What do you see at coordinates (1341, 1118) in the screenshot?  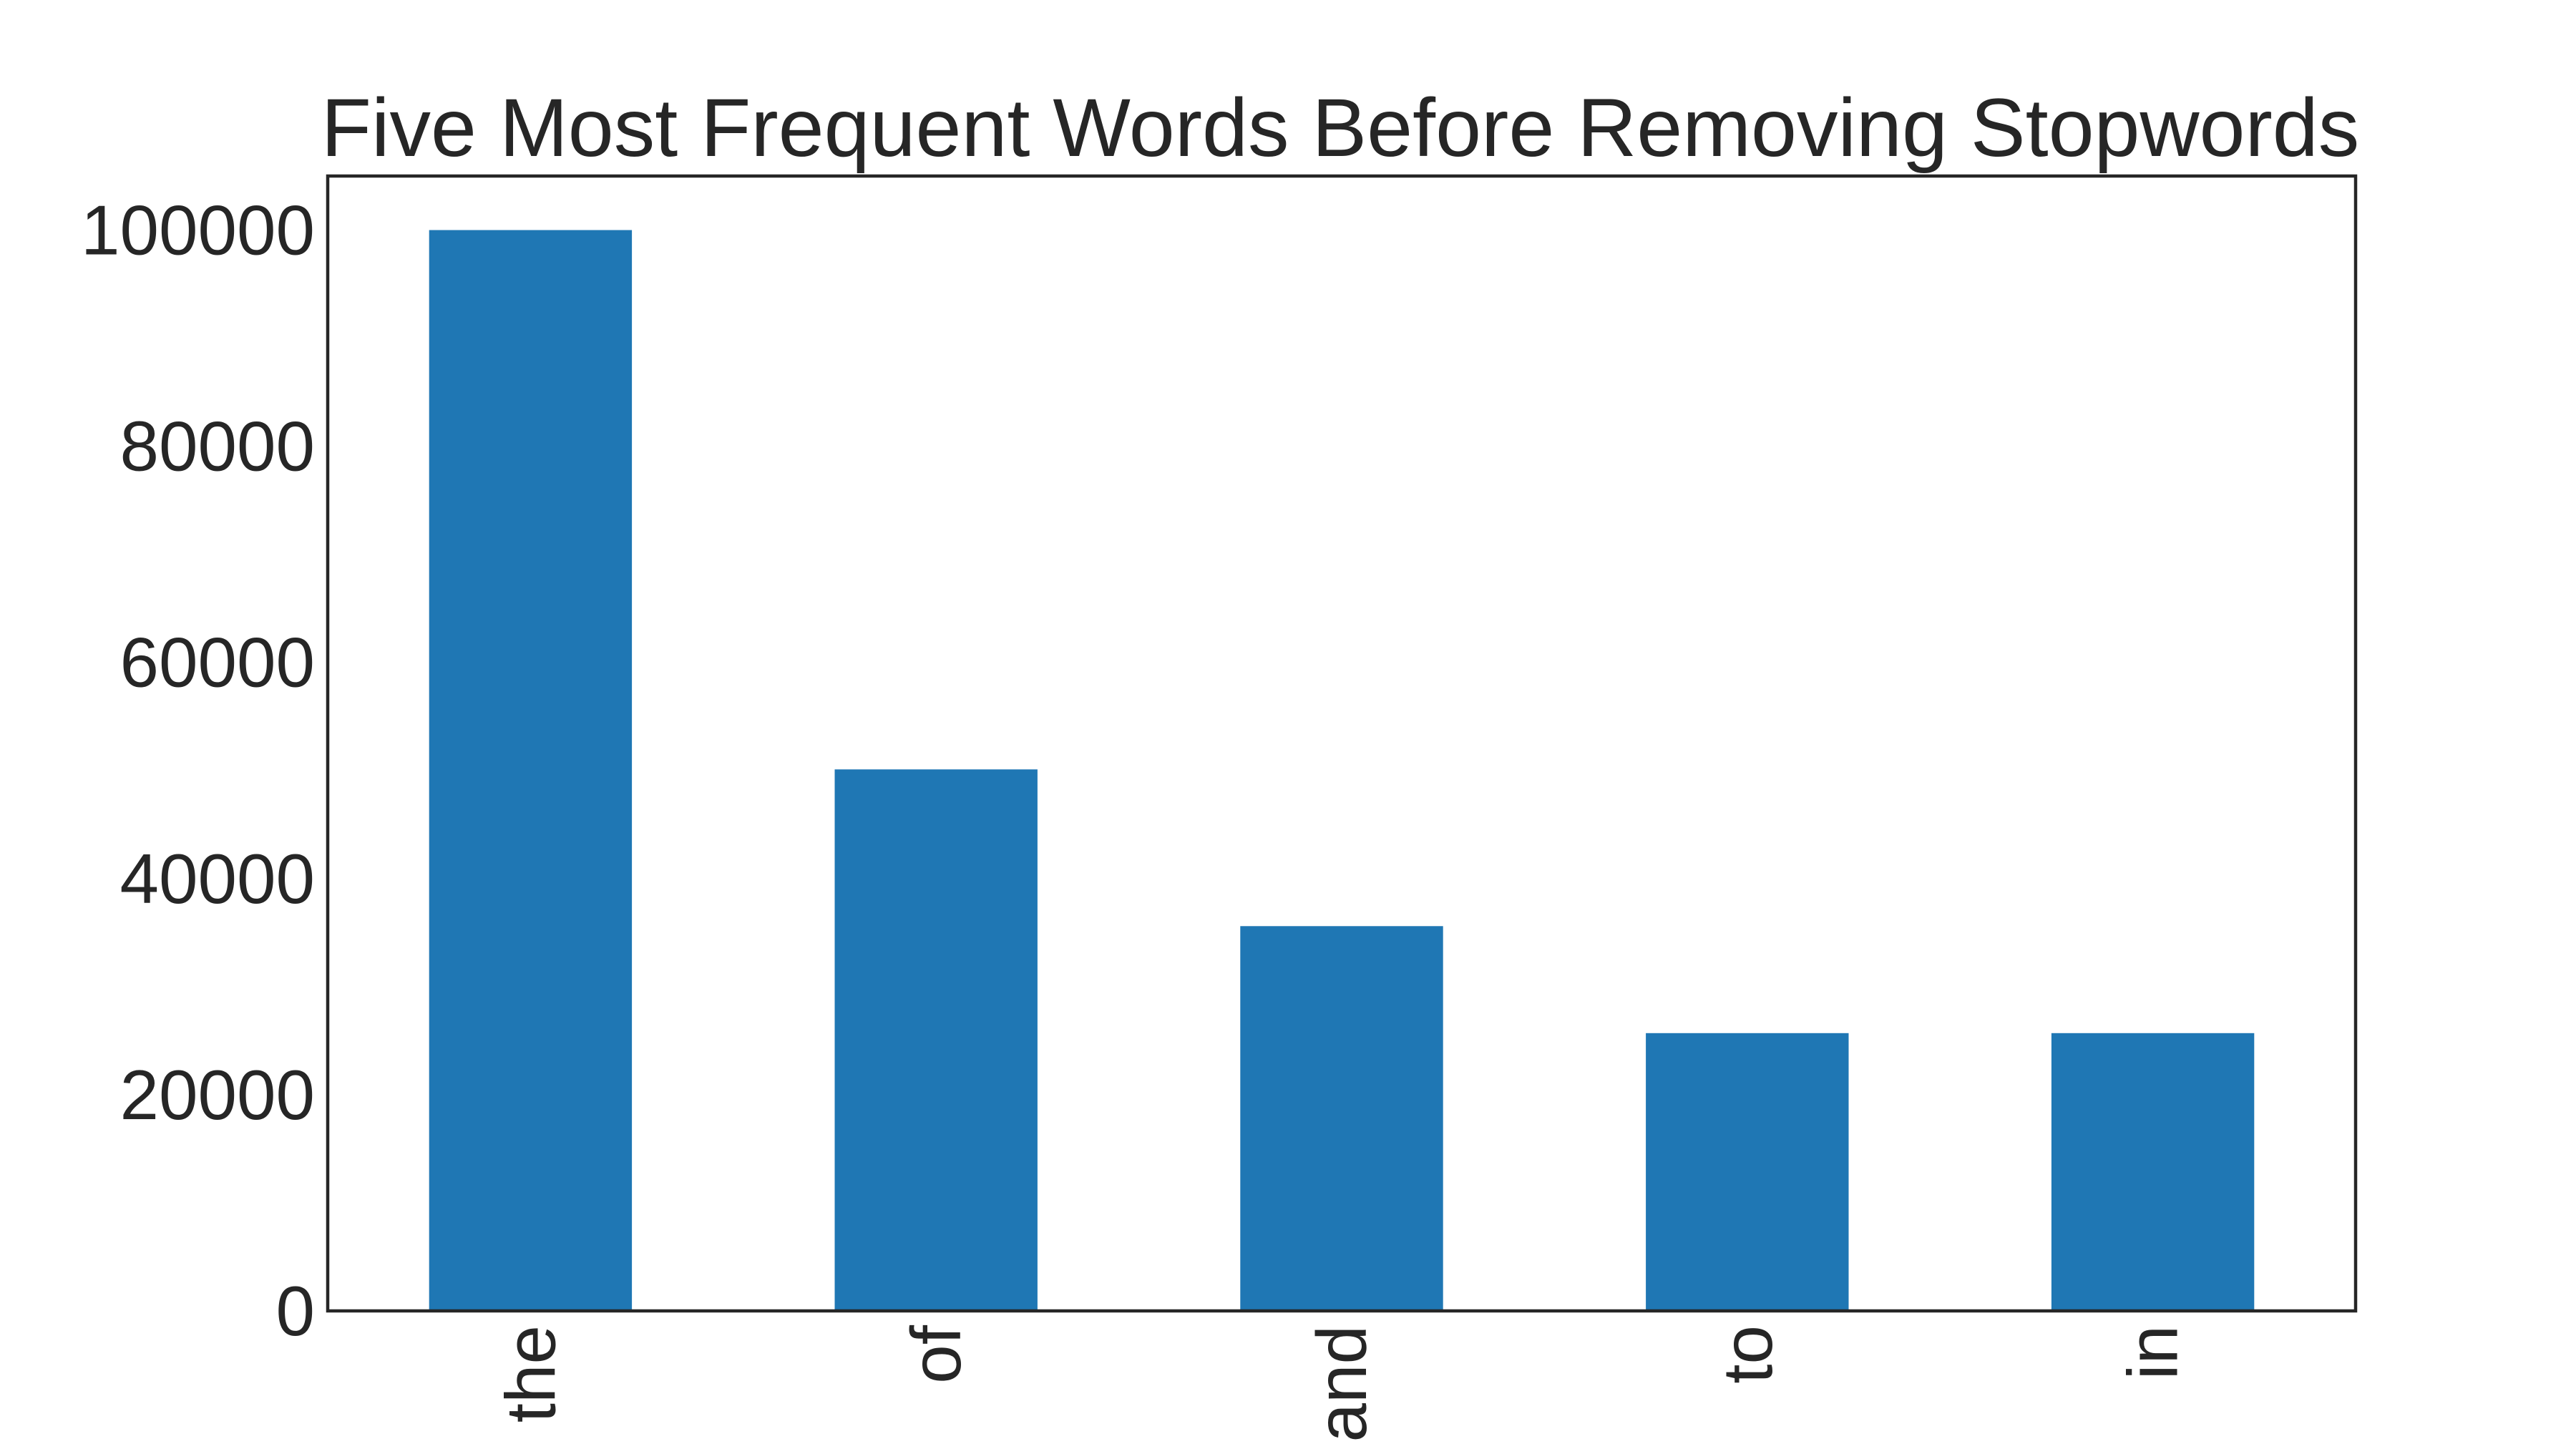 I see `bar-and` at bounding box center [1341, 1118].